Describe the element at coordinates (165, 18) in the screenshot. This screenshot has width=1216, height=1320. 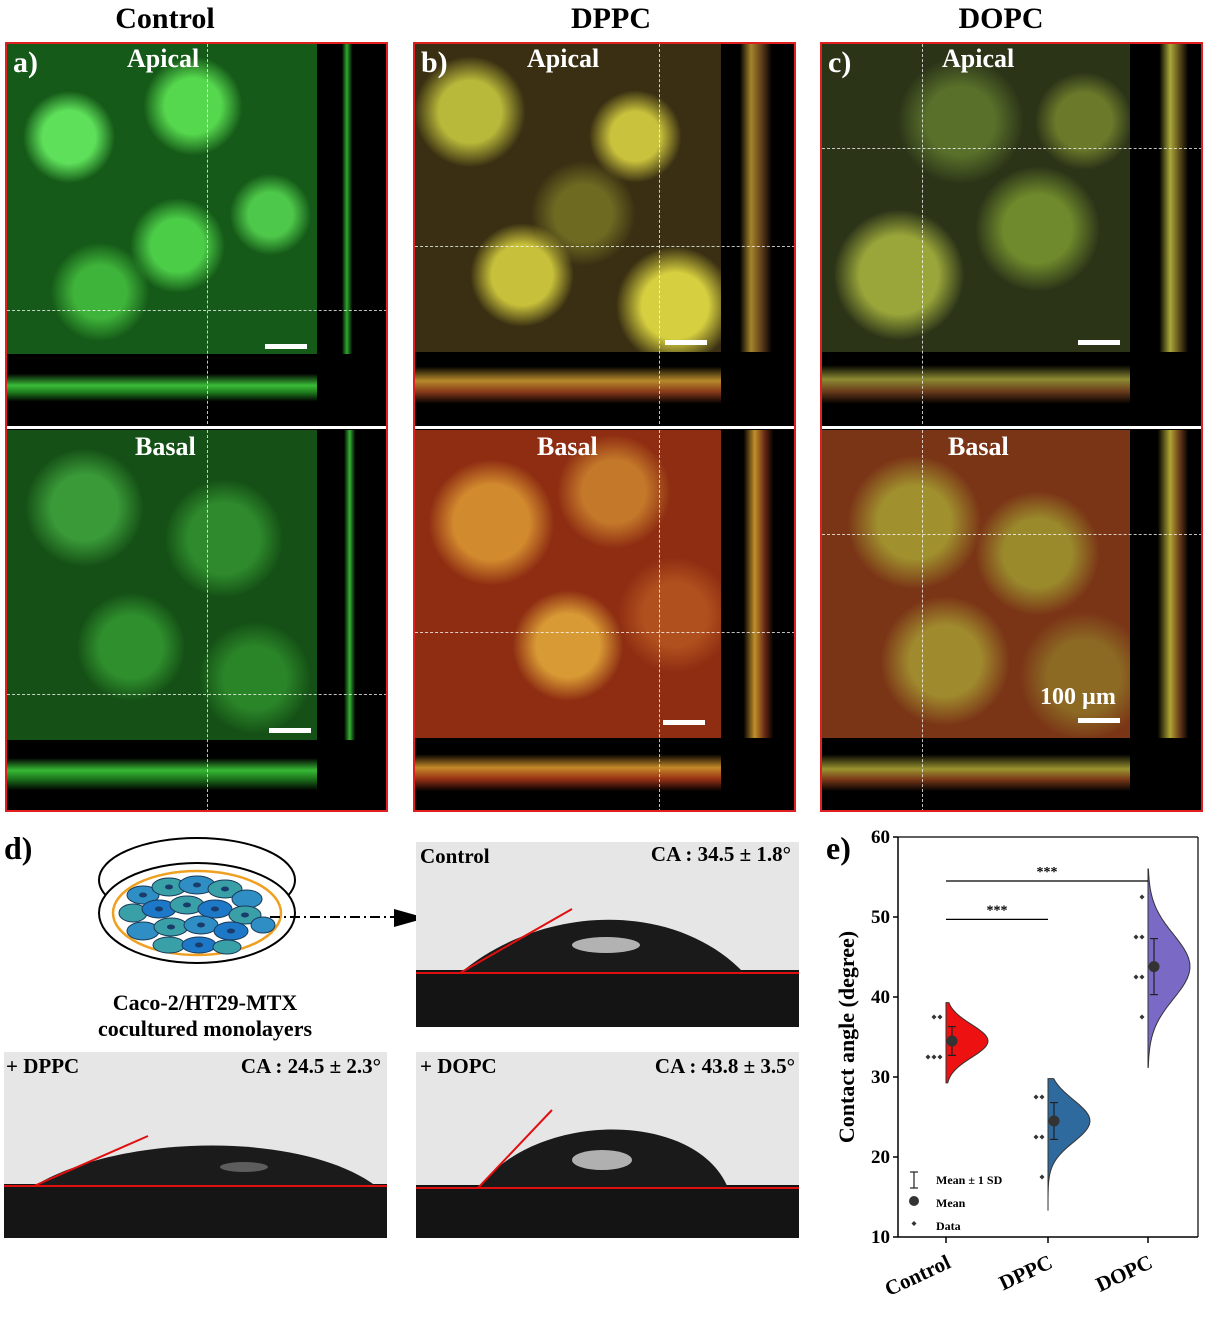
I see `column-title-control: Control` at that location.